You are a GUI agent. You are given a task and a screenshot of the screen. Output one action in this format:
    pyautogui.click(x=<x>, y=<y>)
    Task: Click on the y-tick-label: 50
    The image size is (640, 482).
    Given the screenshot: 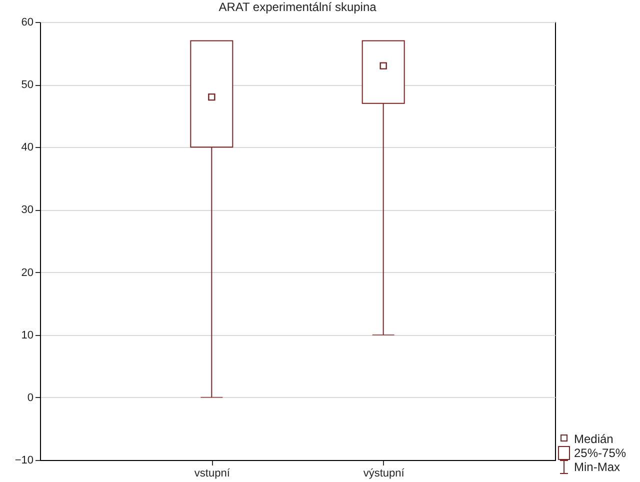 What is the action you would take?
    pyautogui.click(x=27, y=85)
    